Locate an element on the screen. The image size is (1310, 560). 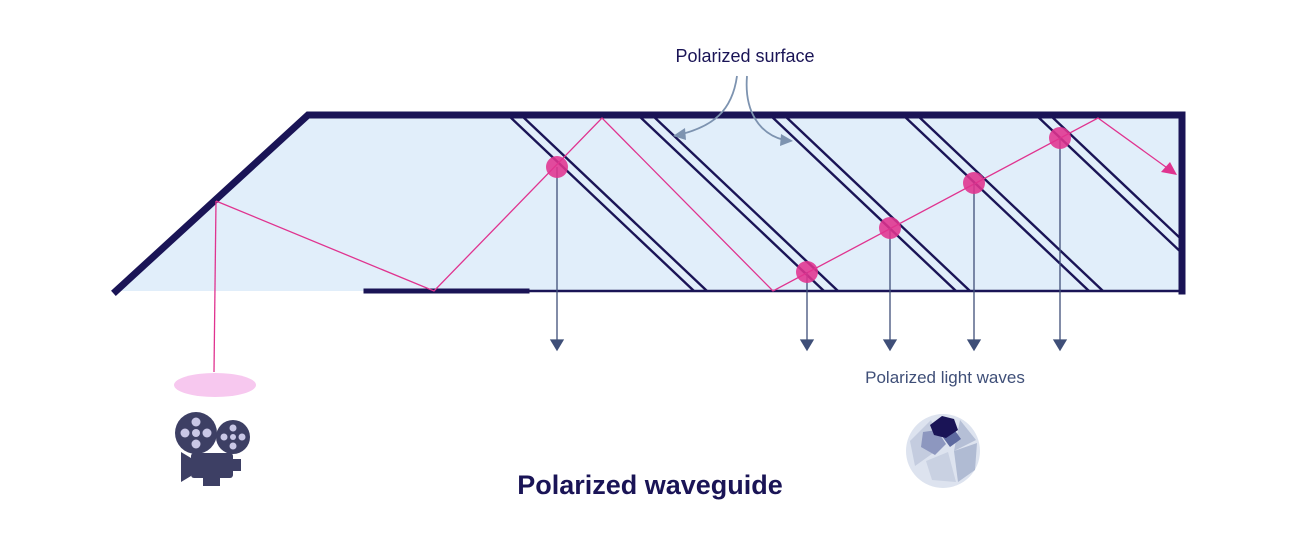
polarization-nodes is located at coordinates (808, 205).